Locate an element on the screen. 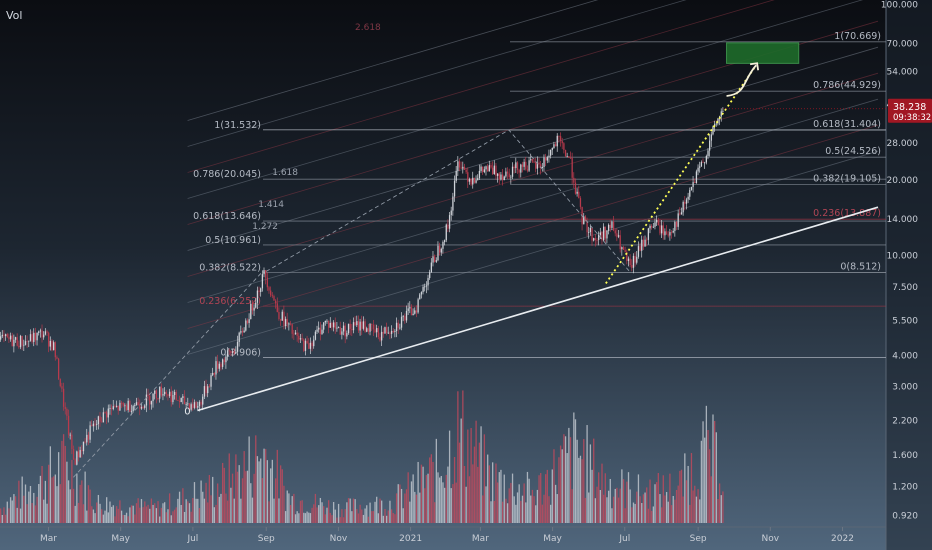 The image size is (932, 550). y-tick-label: 70.000 is located at coordinates (903, 44).